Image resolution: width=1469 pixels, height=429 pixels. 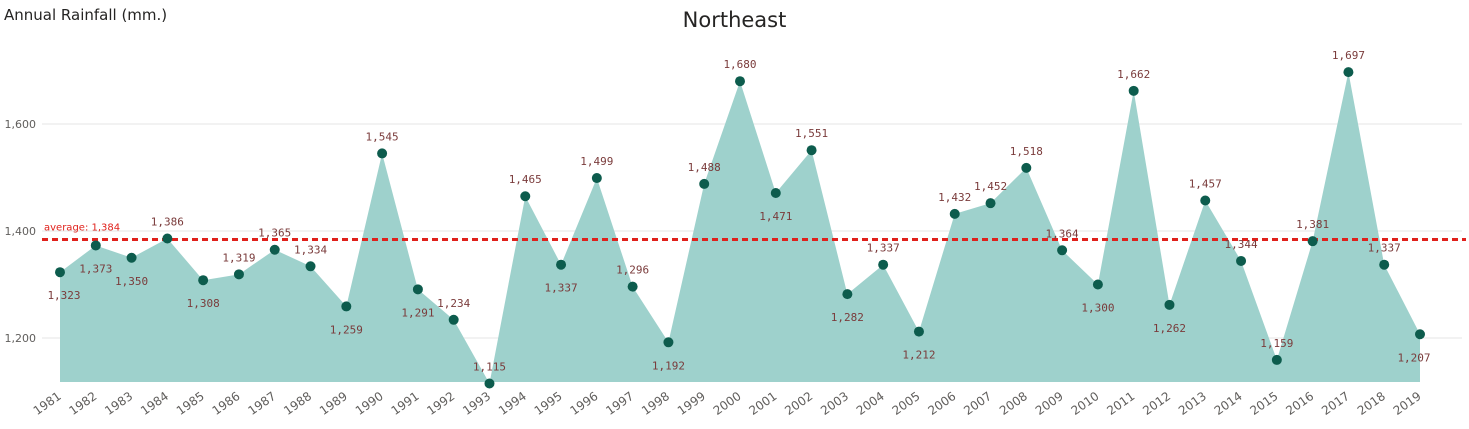 What do you see at coordinates (190, 403) in the screenshot?
I see `x-tick-label: 1985` at bounding box center [190, 403].